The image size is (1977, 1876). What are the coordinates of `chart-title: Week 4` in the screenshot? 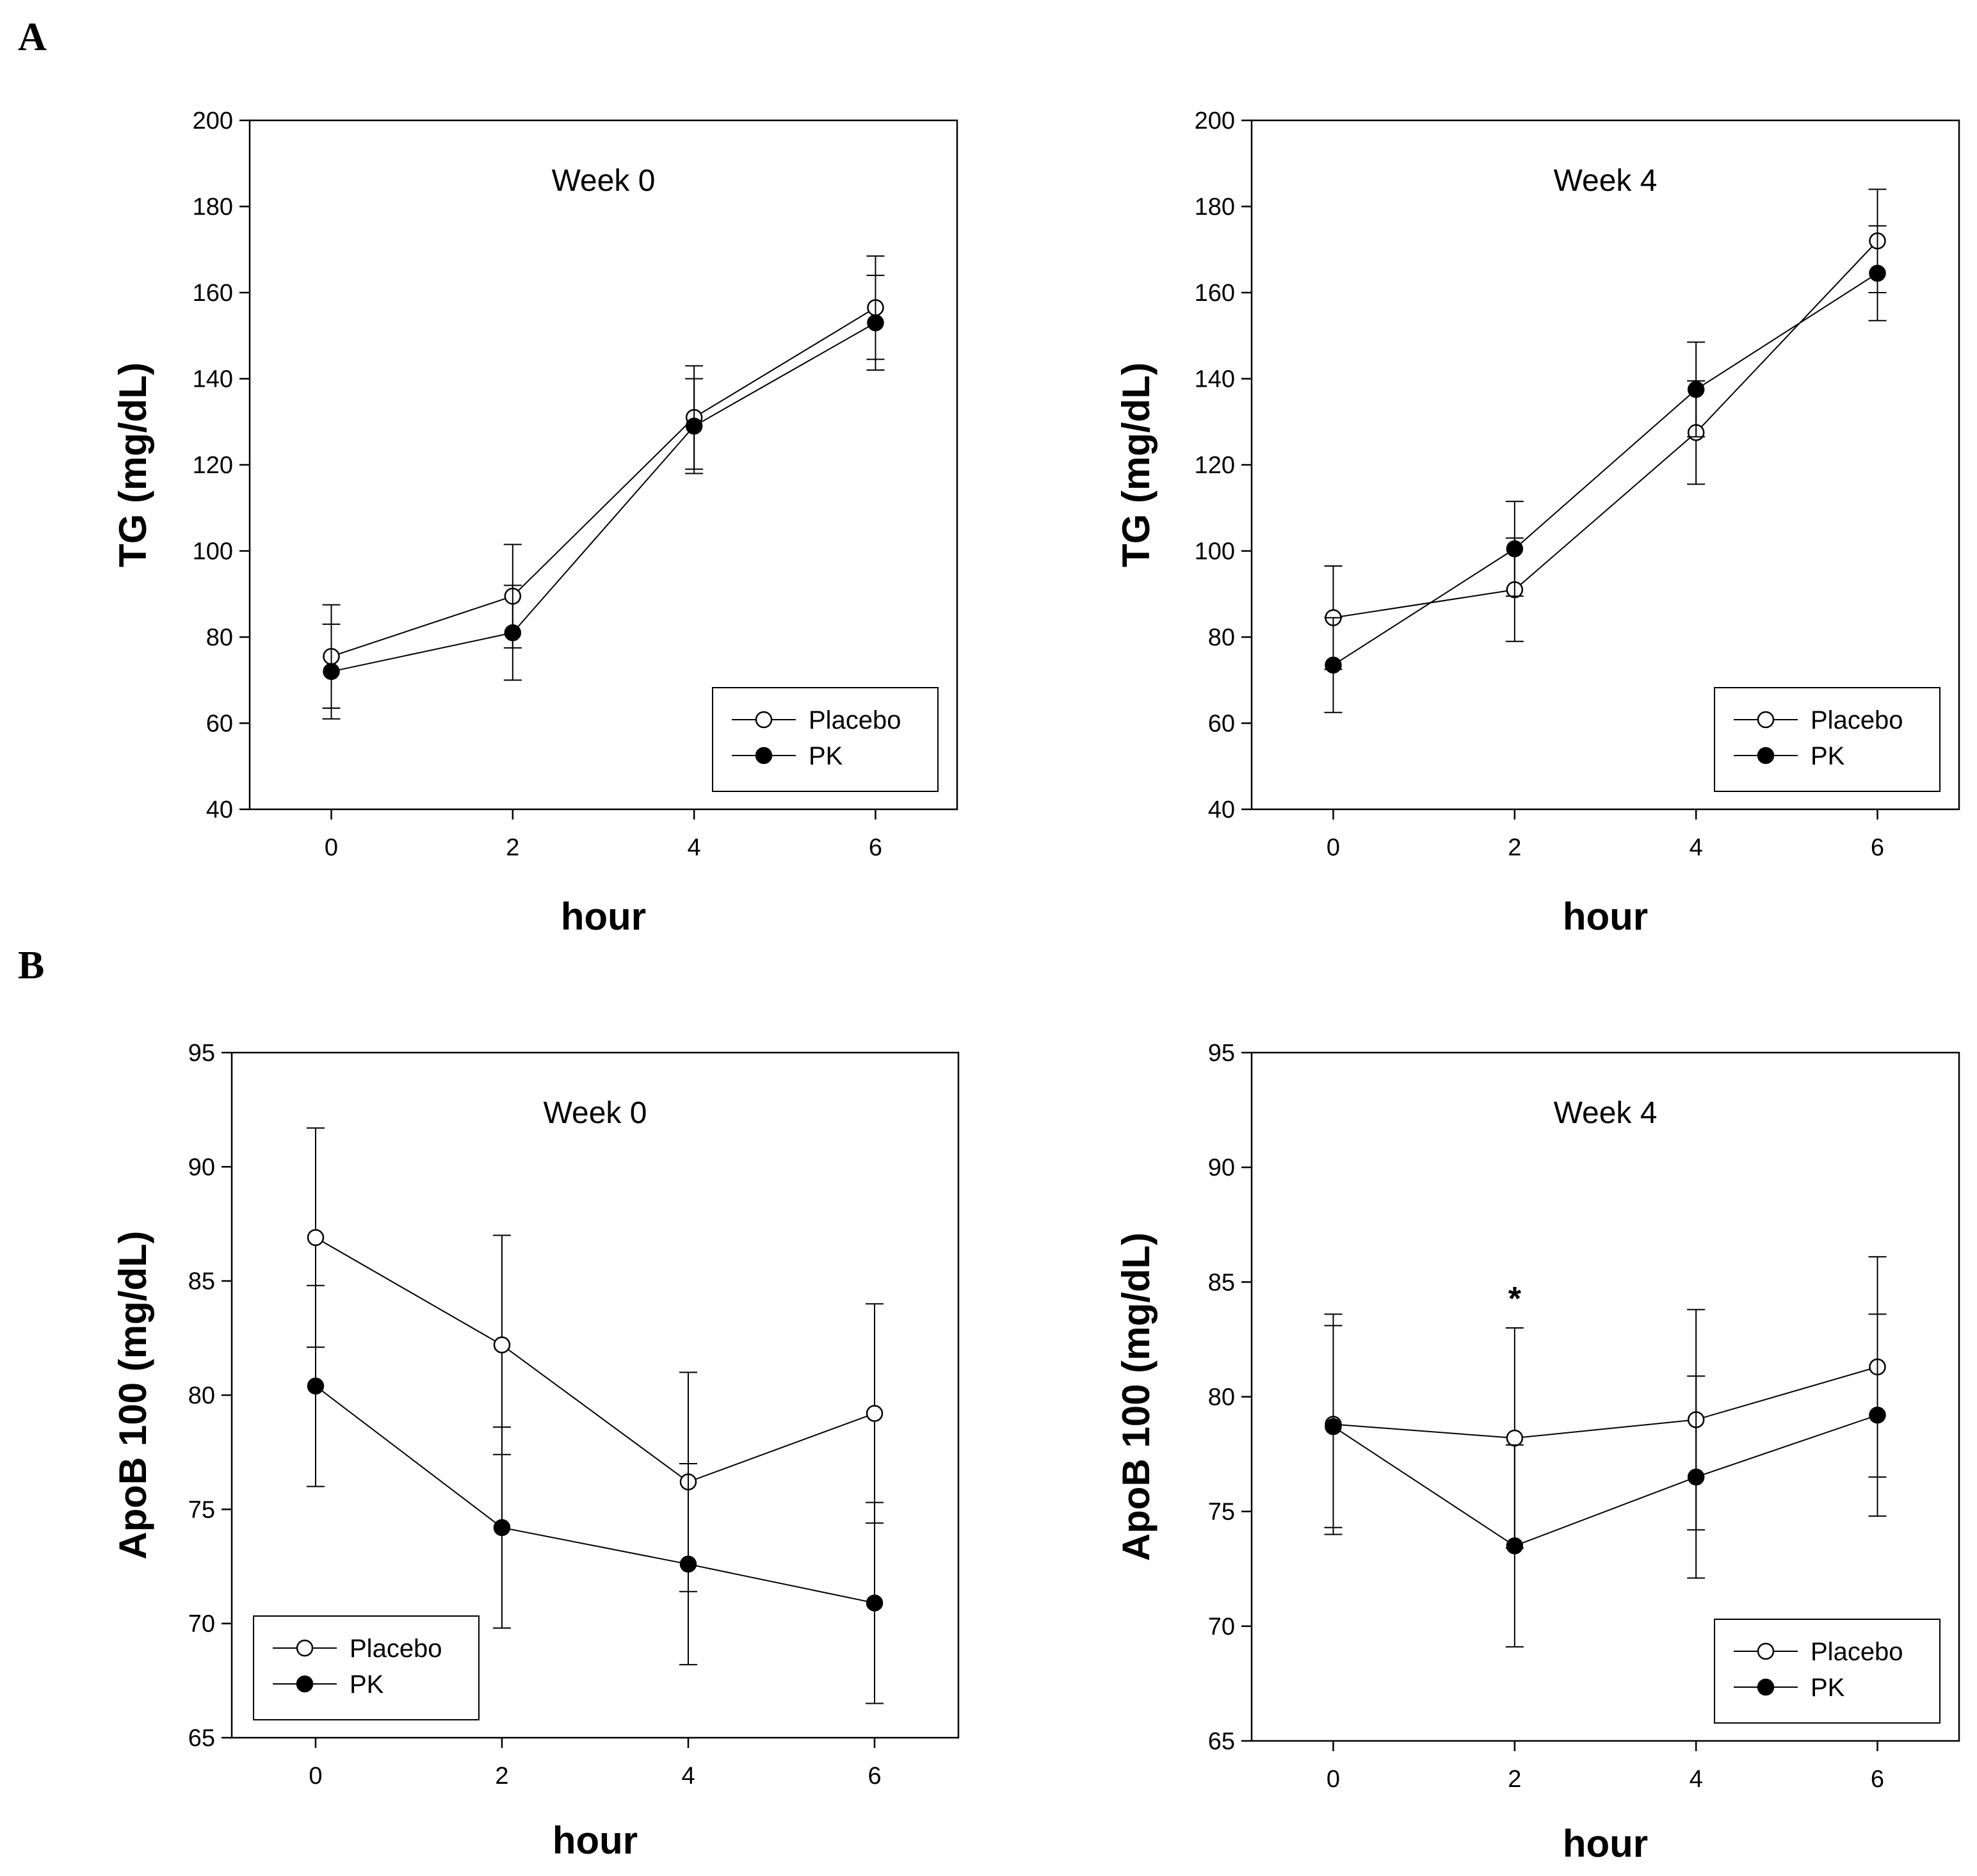 It's located at (1606, 1113).